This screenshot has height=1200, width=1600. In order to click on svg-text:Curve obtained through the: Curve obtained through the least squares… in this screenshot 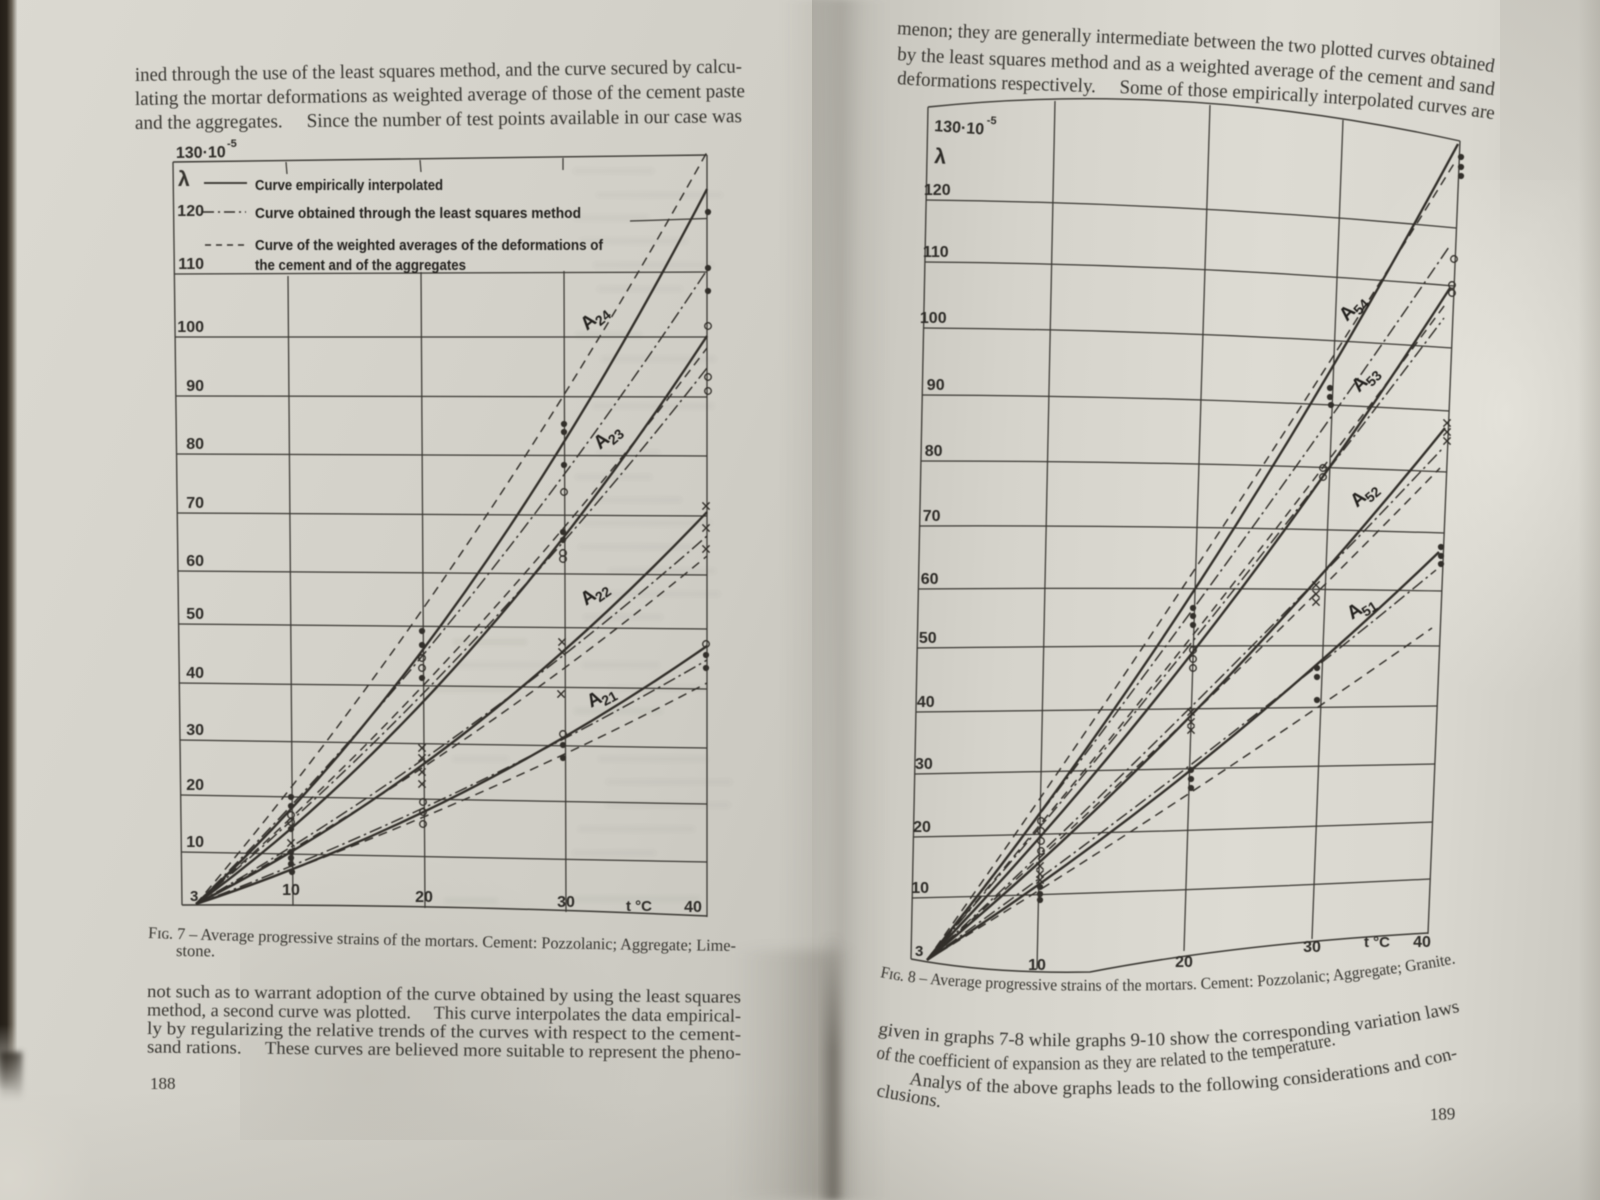, I will do `click(418, 214)`.